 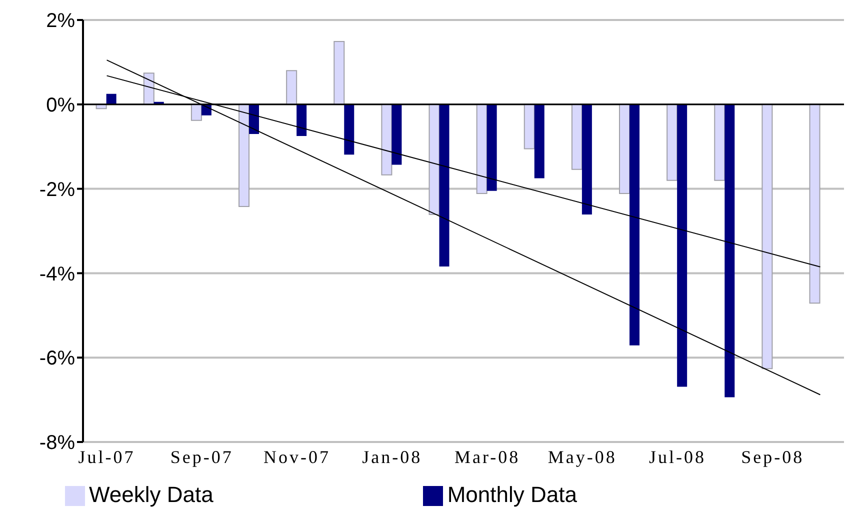 What do you see at coordinates (151, 494) in the screenshot?
I see `legend-label: Weekly Data` at bounding box center [151, 494].